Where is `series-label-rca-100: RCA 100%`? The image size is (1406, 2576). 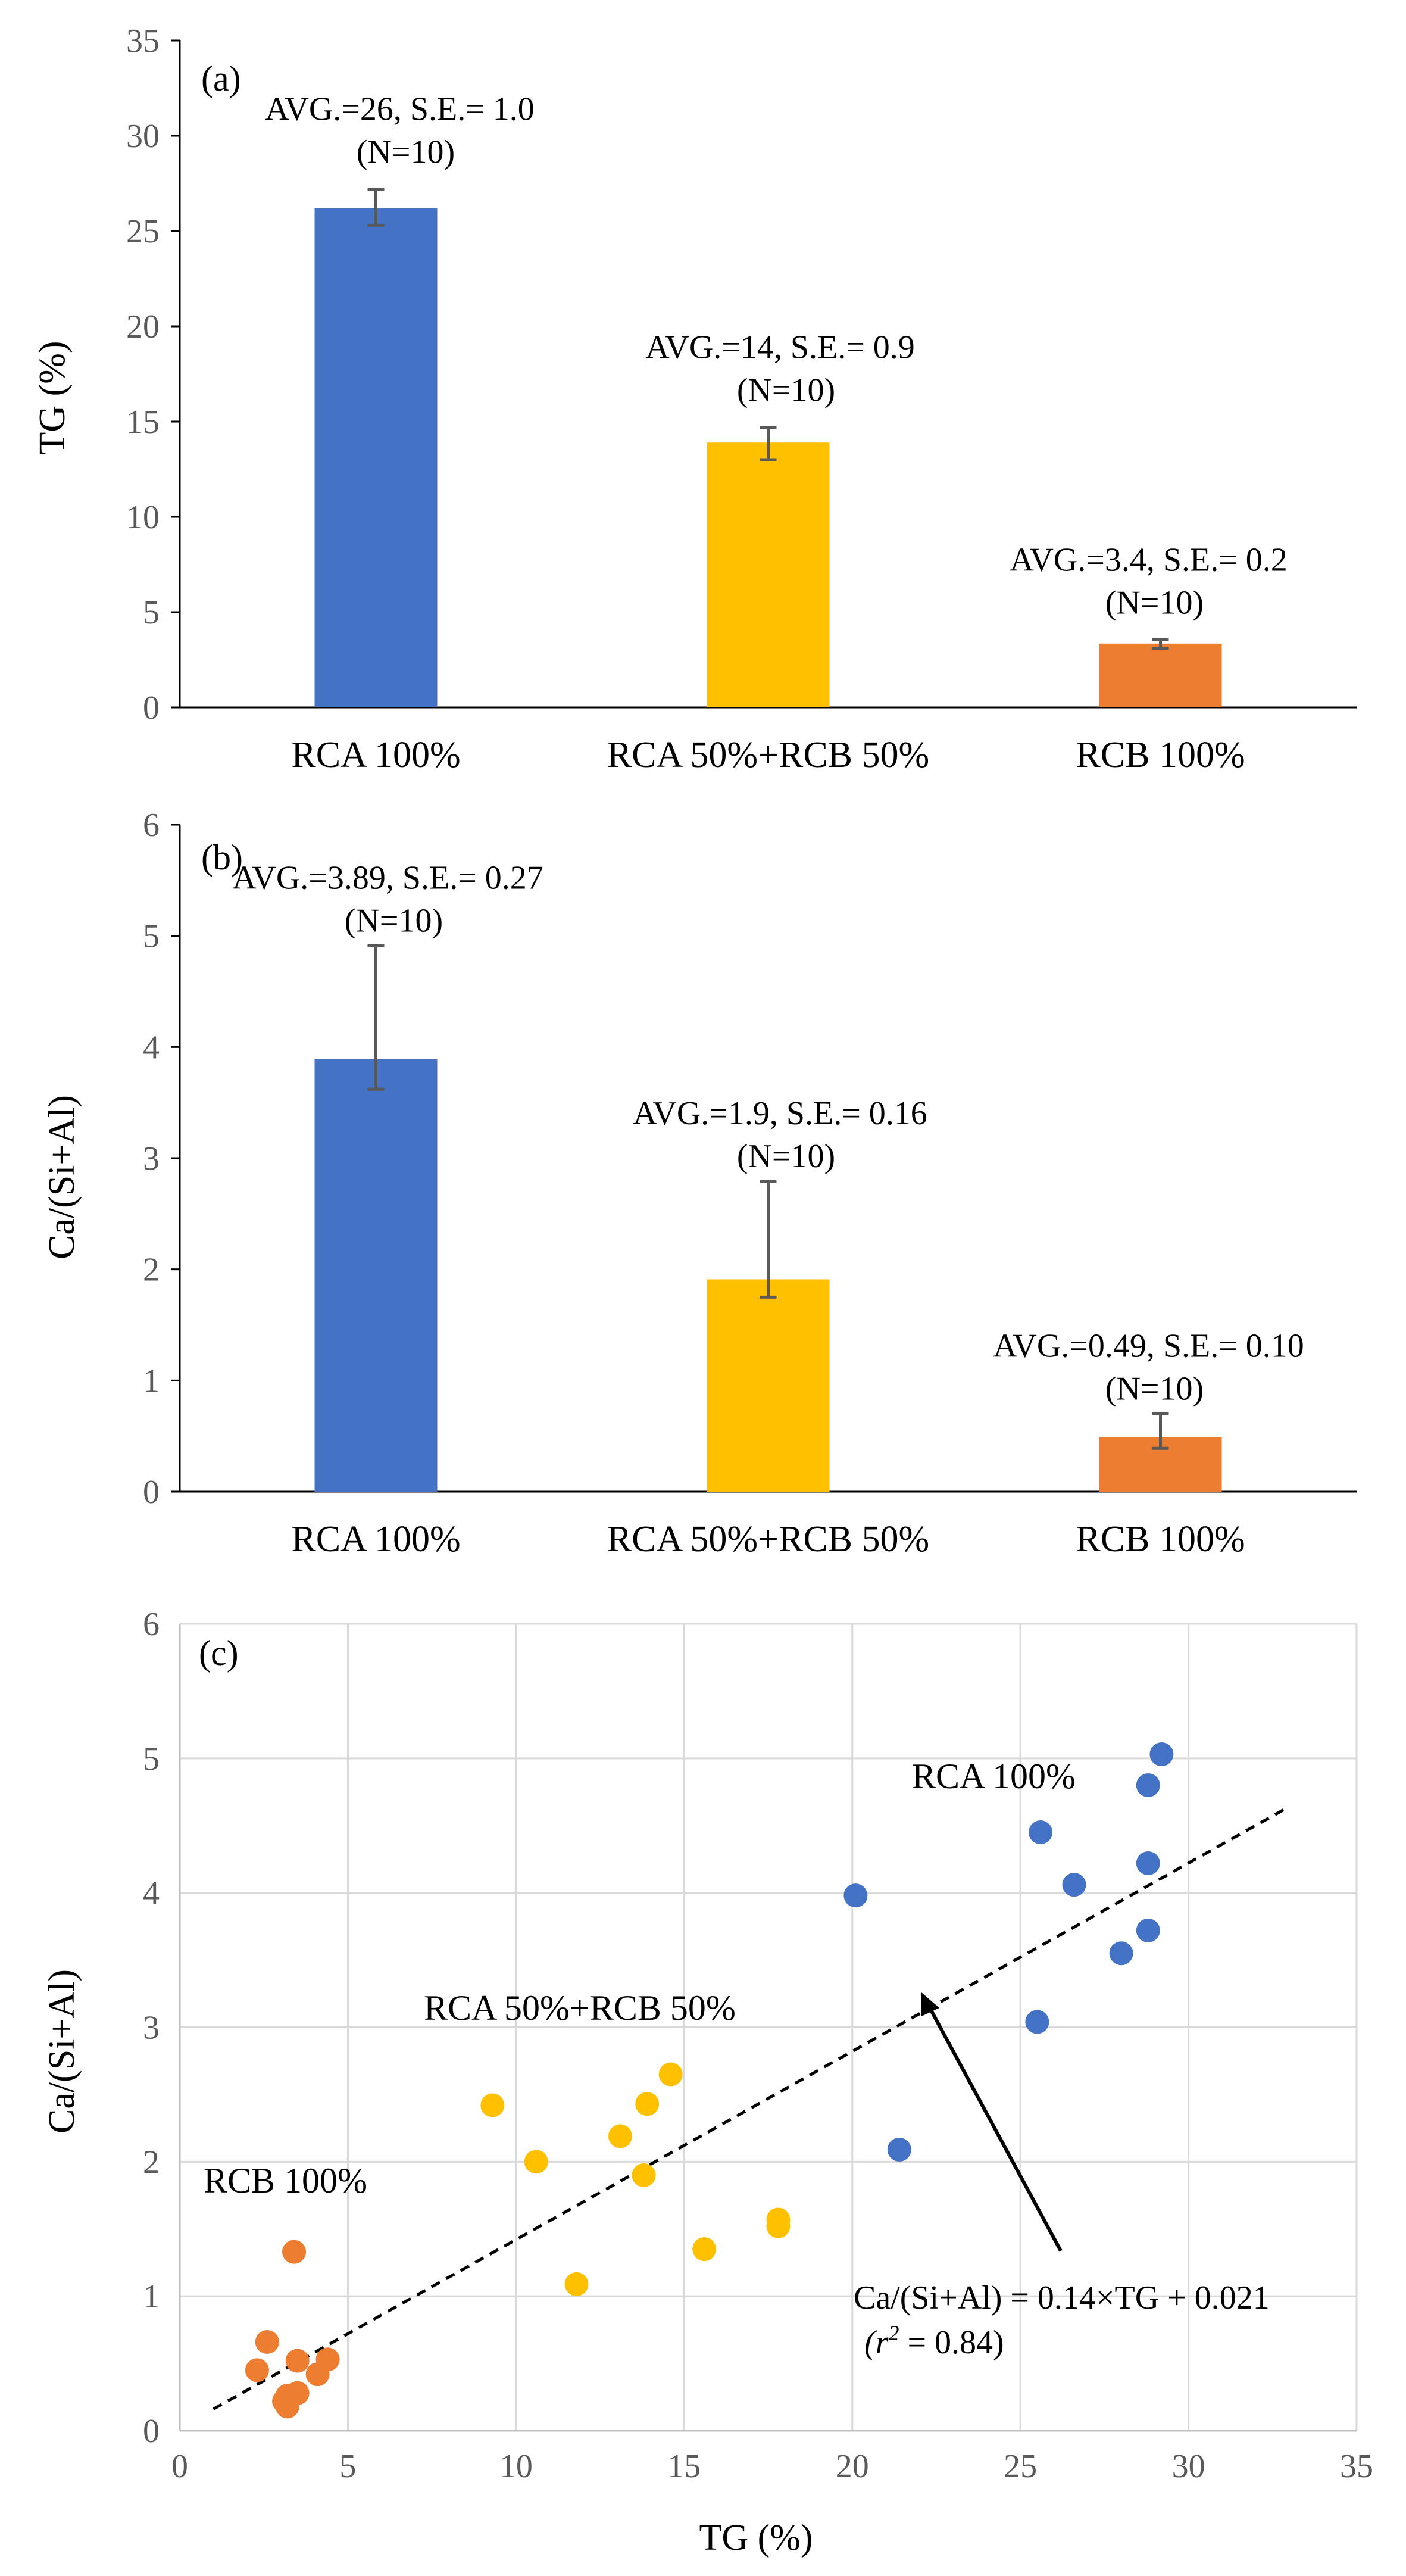 series-label-rca-100: RCA 100% is located at coordinates (994, 1777).